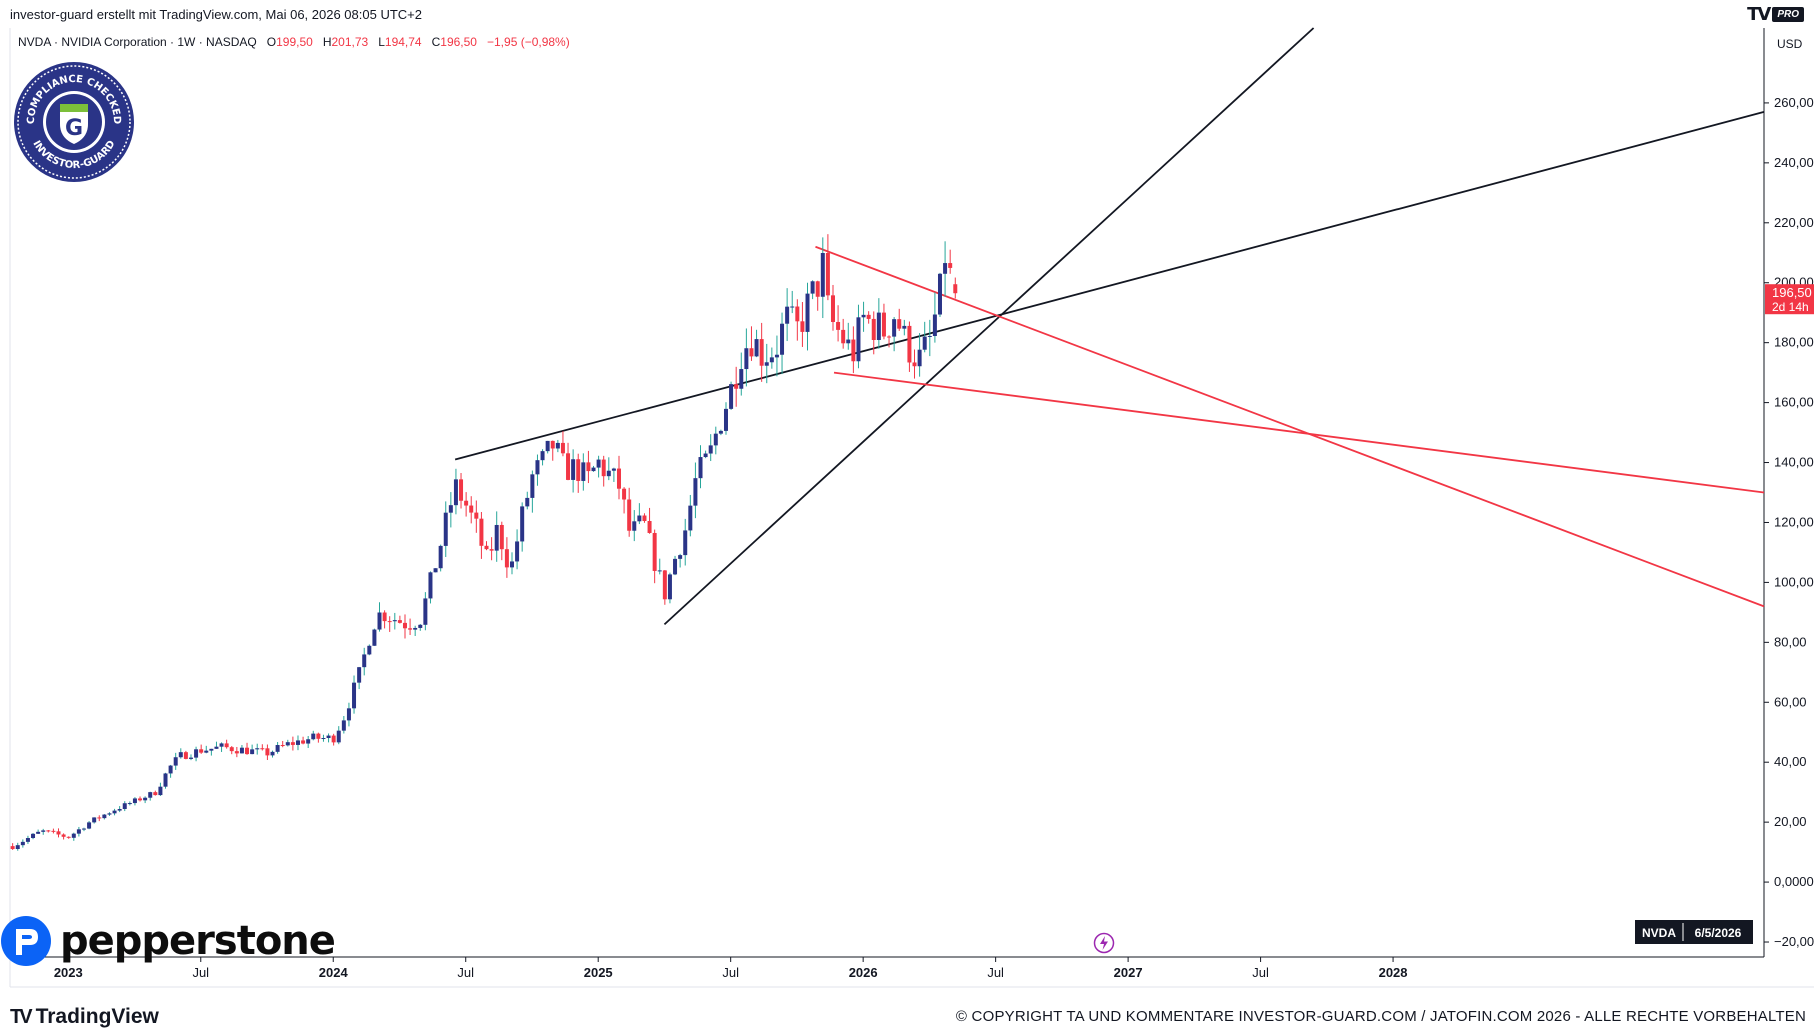  What do you see at coordinates (1790, 44) in the screenshot?
I see `currency-label: USD` at bounding box center [1790, 44].